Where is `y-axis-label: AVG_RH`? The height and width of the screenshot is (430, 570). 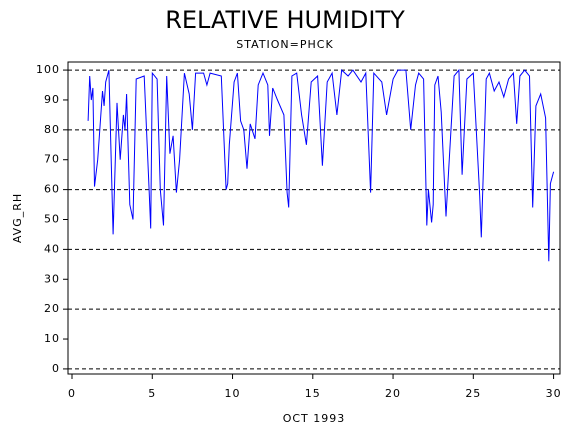 y-axis-label: AVG_RH is located at coordinates (17, 218).